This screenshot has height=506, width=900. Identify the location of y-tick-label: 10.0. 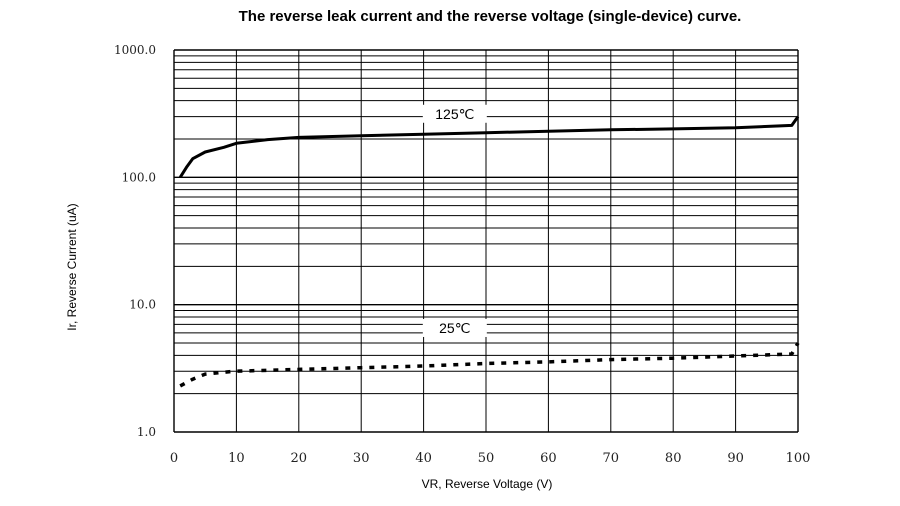
(142, 305).